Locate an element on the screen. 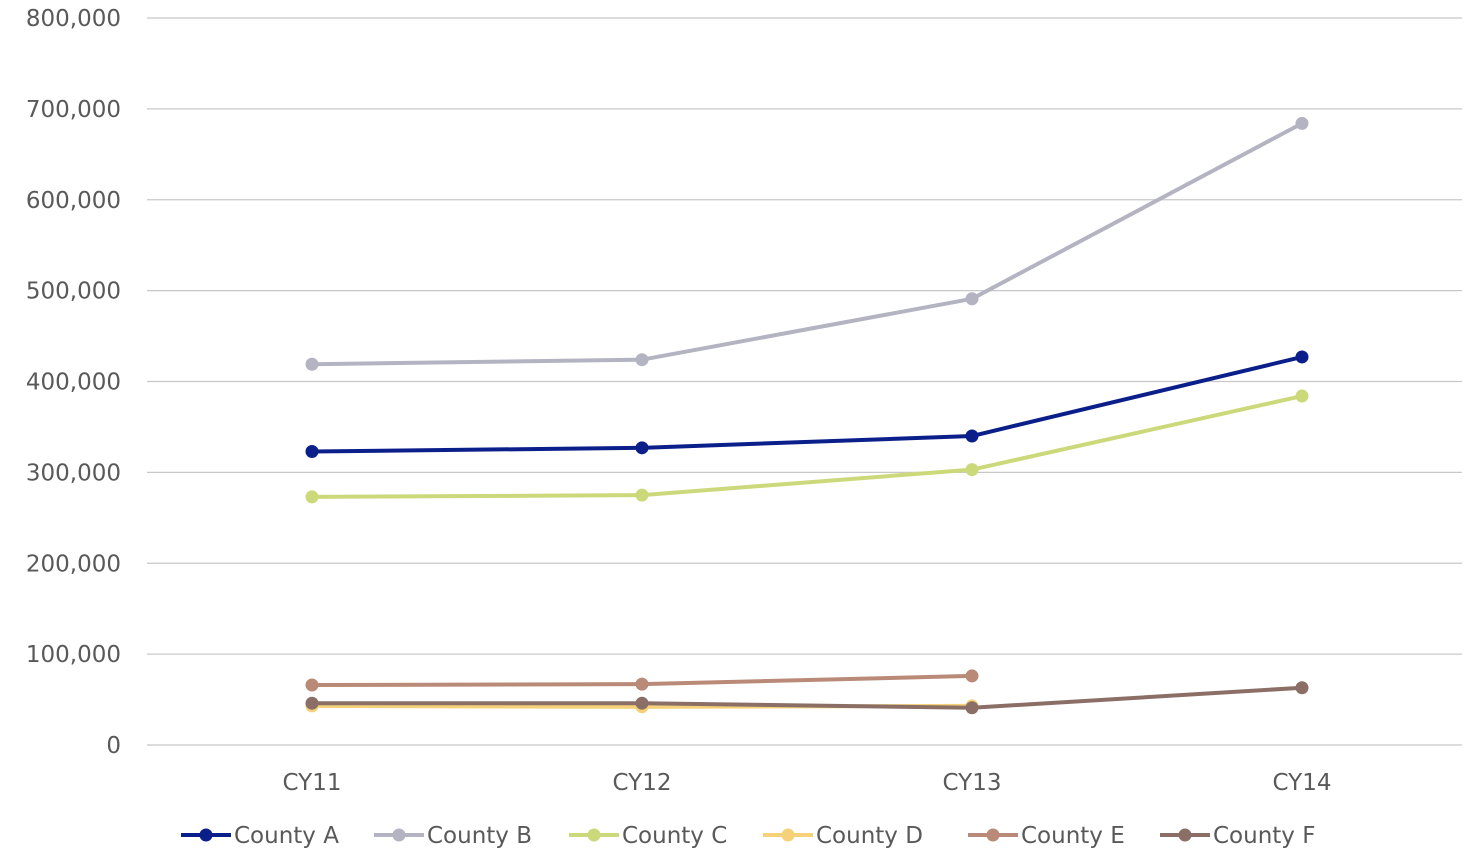  legend-item: County D is located at coordinates (843, 836).